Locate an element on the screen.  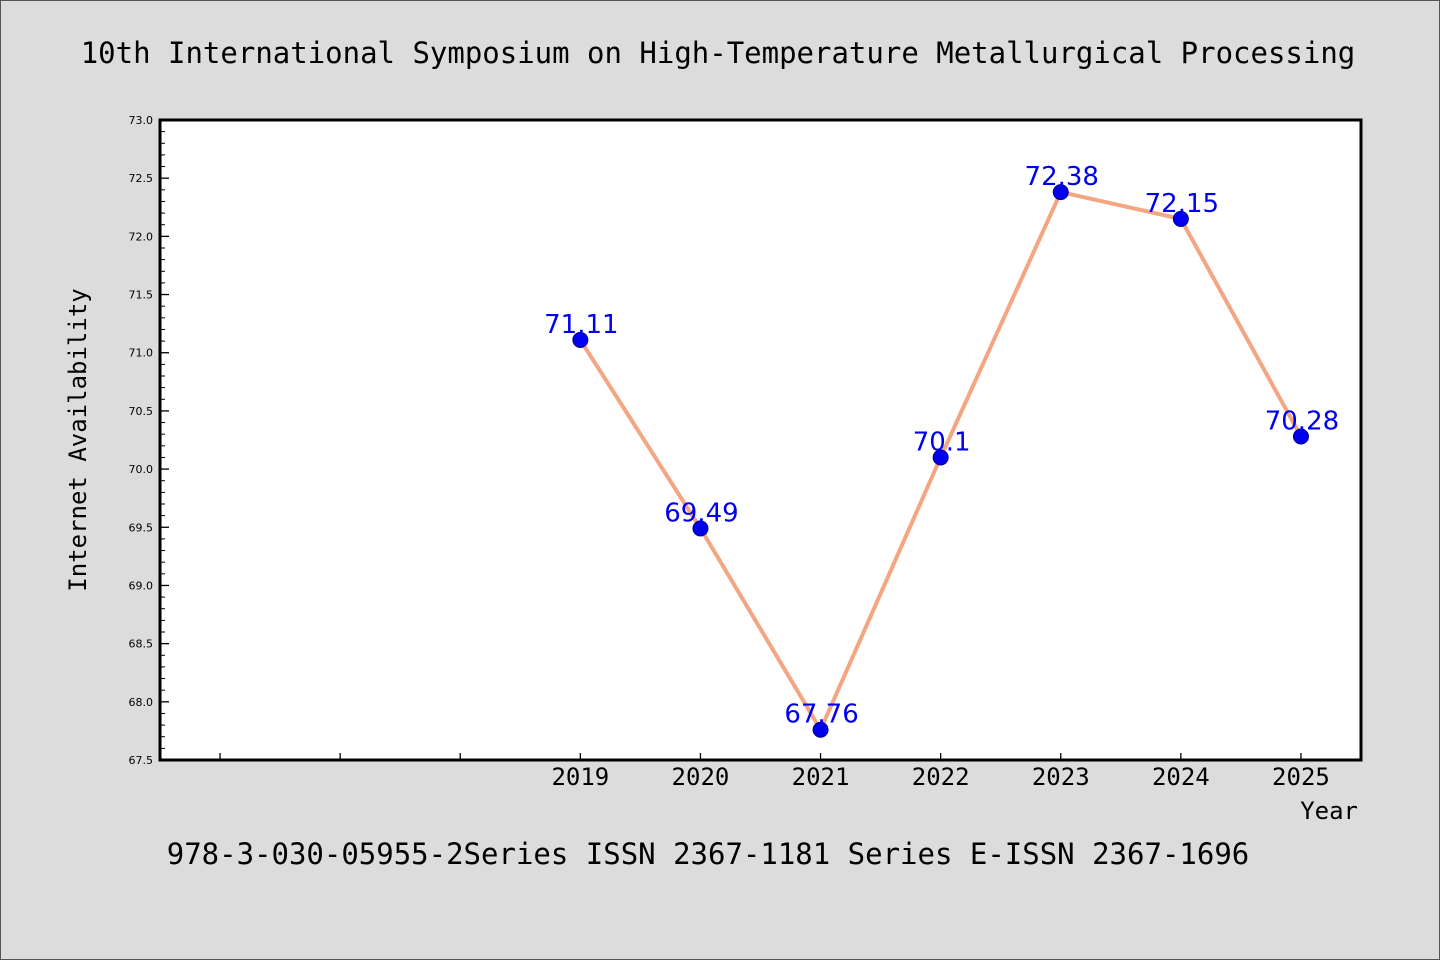
x-tick-label: 2025 is located at coordinates (1301, 777).